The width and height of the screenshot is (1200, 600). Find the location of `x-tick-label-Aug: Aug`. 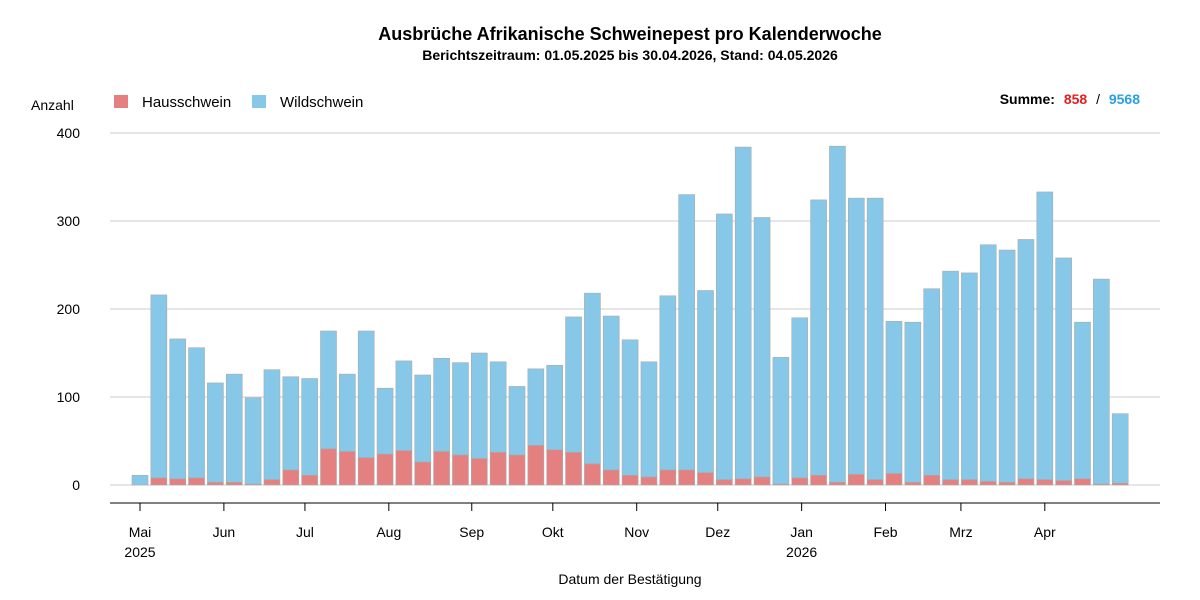

x-tick-label-Aug: Aug is located at coordinates (388, 532).